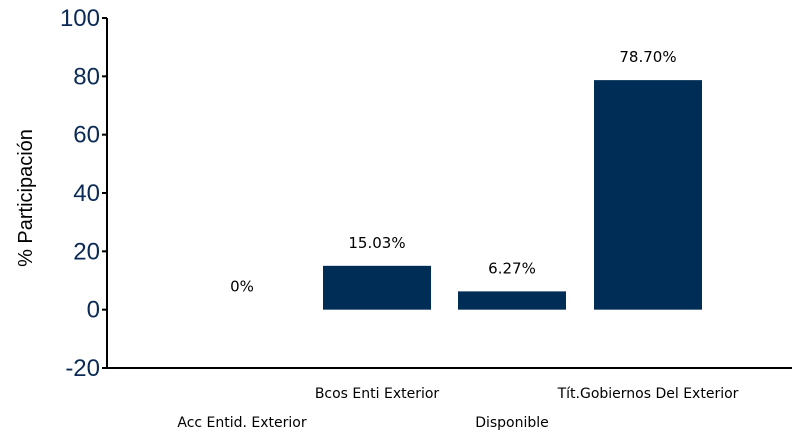 This screenshot has height=436, width=792. What do you see at coordinates (82, 368) in the screenshot?
I see `y-tick-label: -20` at bounding box center [82, 368].